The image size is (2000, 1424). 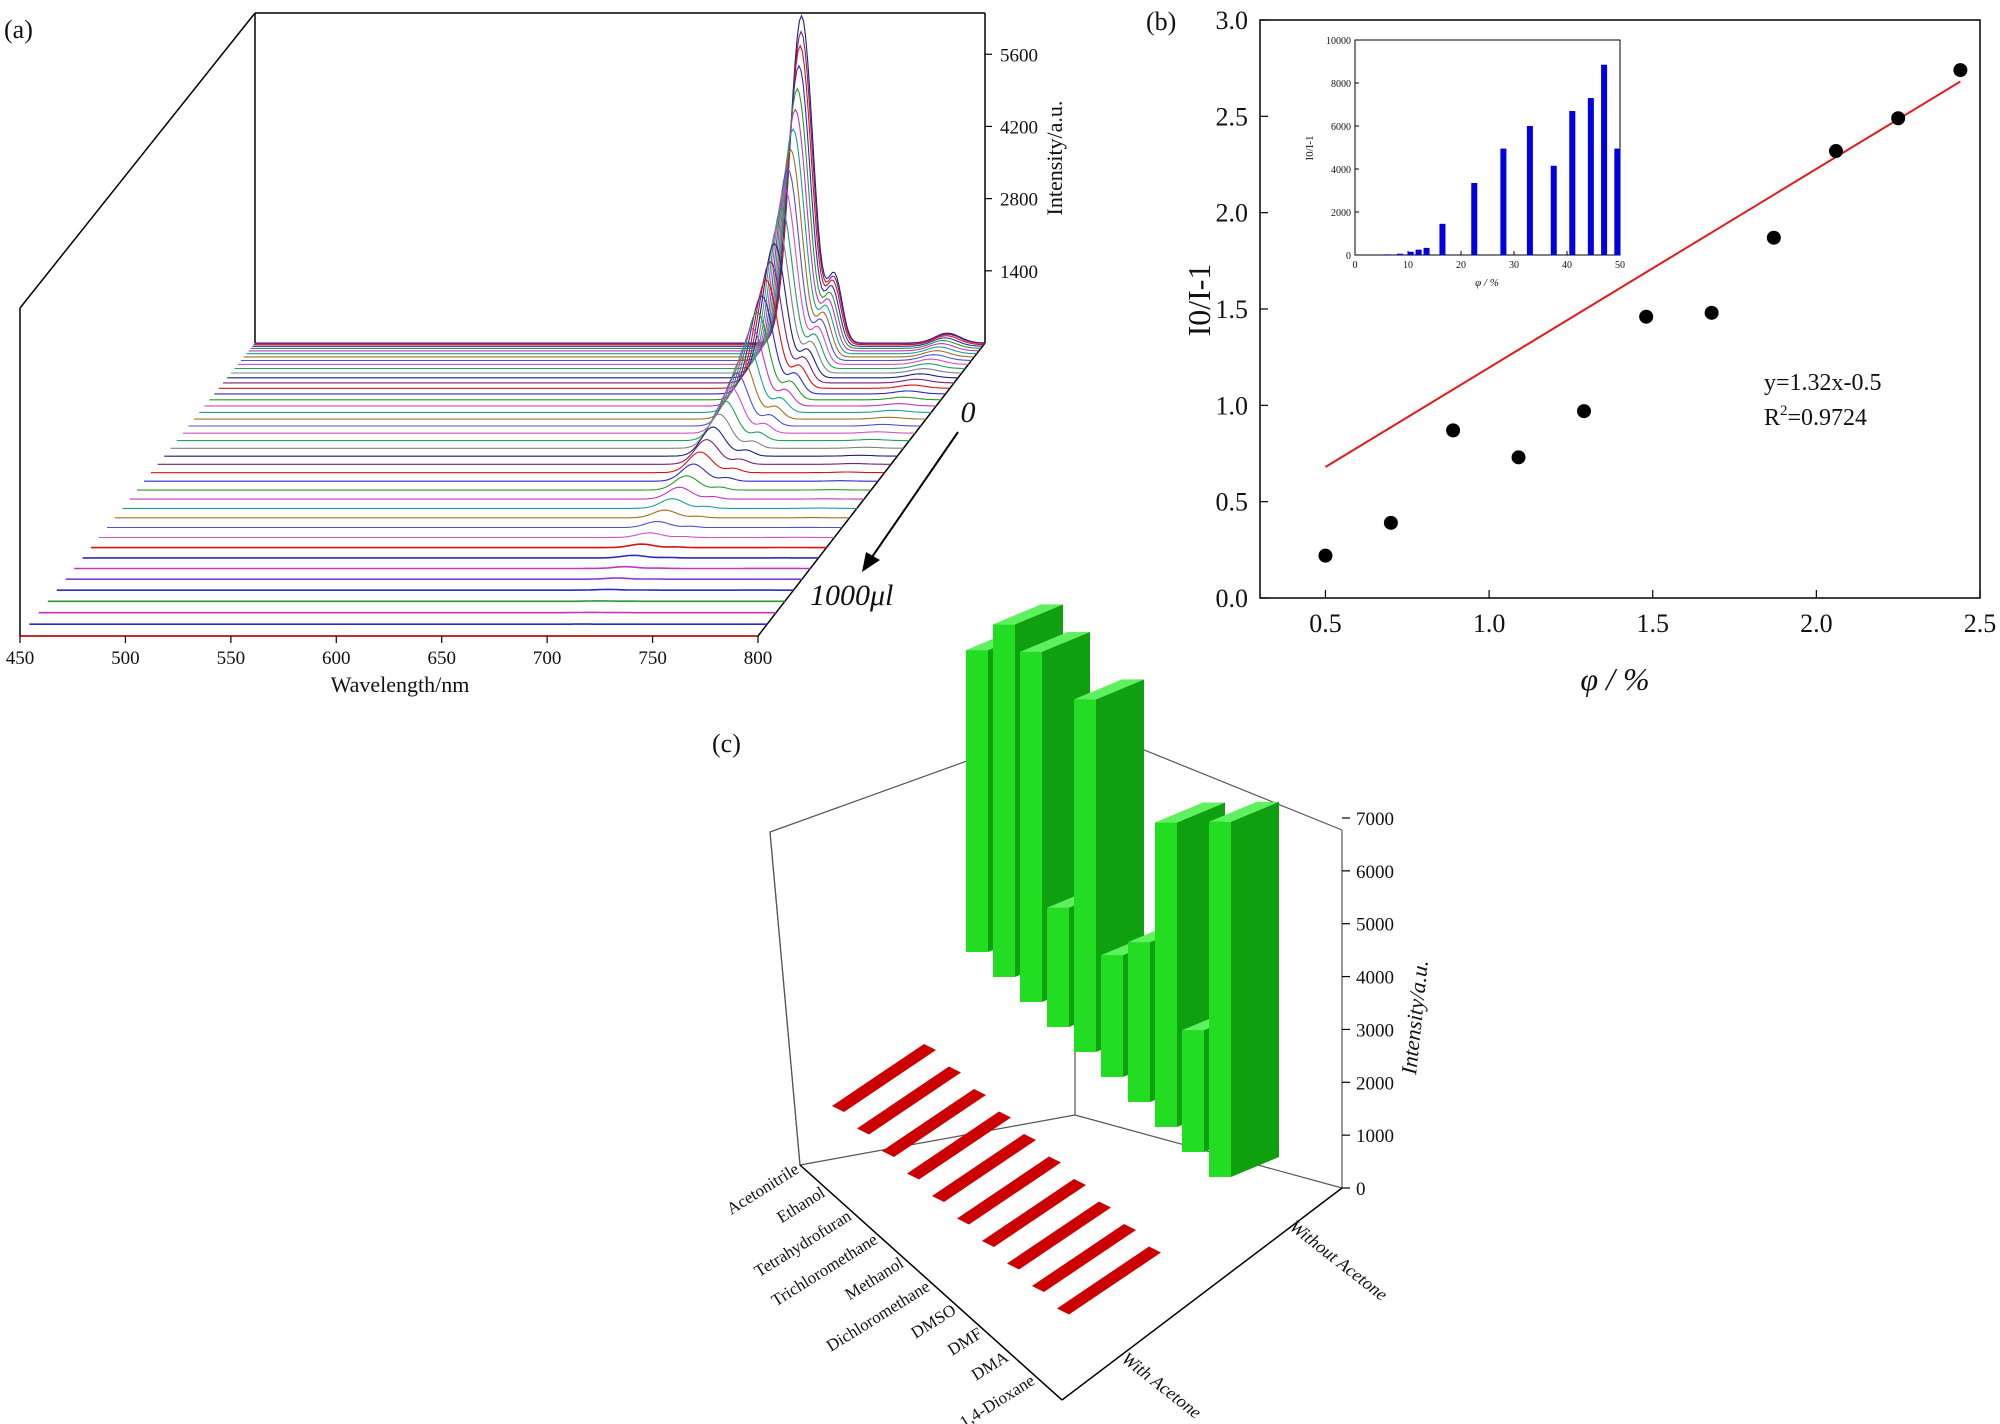 I want to click on panel-c-label: (c), so click(x=726, y=743).